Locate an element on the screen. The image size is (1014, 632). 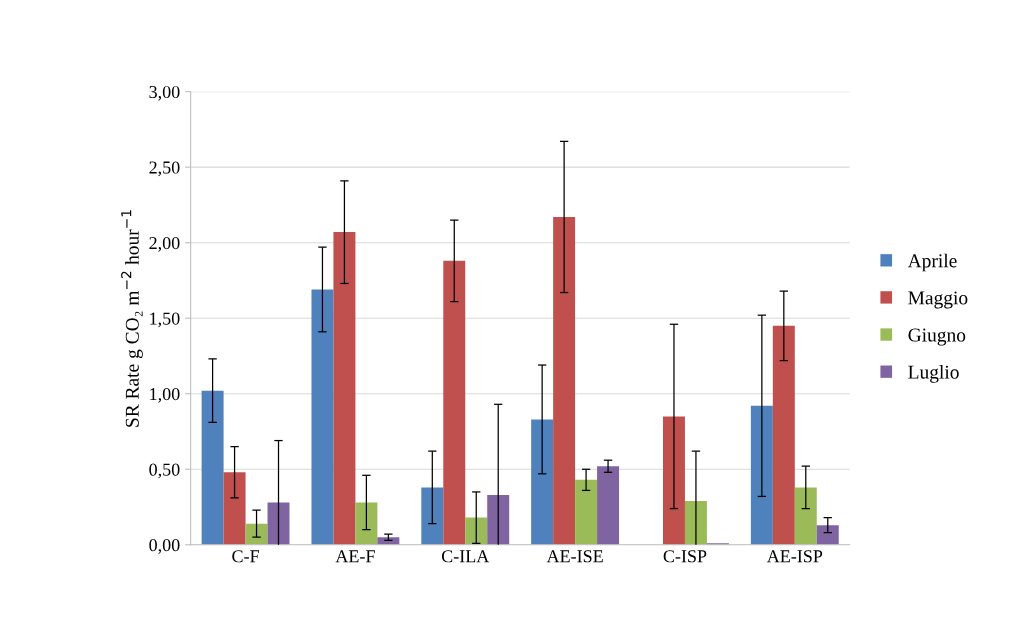
y-axis-title: SR Rate g CO₂ m$^{−2}$ hour$^{−1}$ is located at coordinates (132, 318).